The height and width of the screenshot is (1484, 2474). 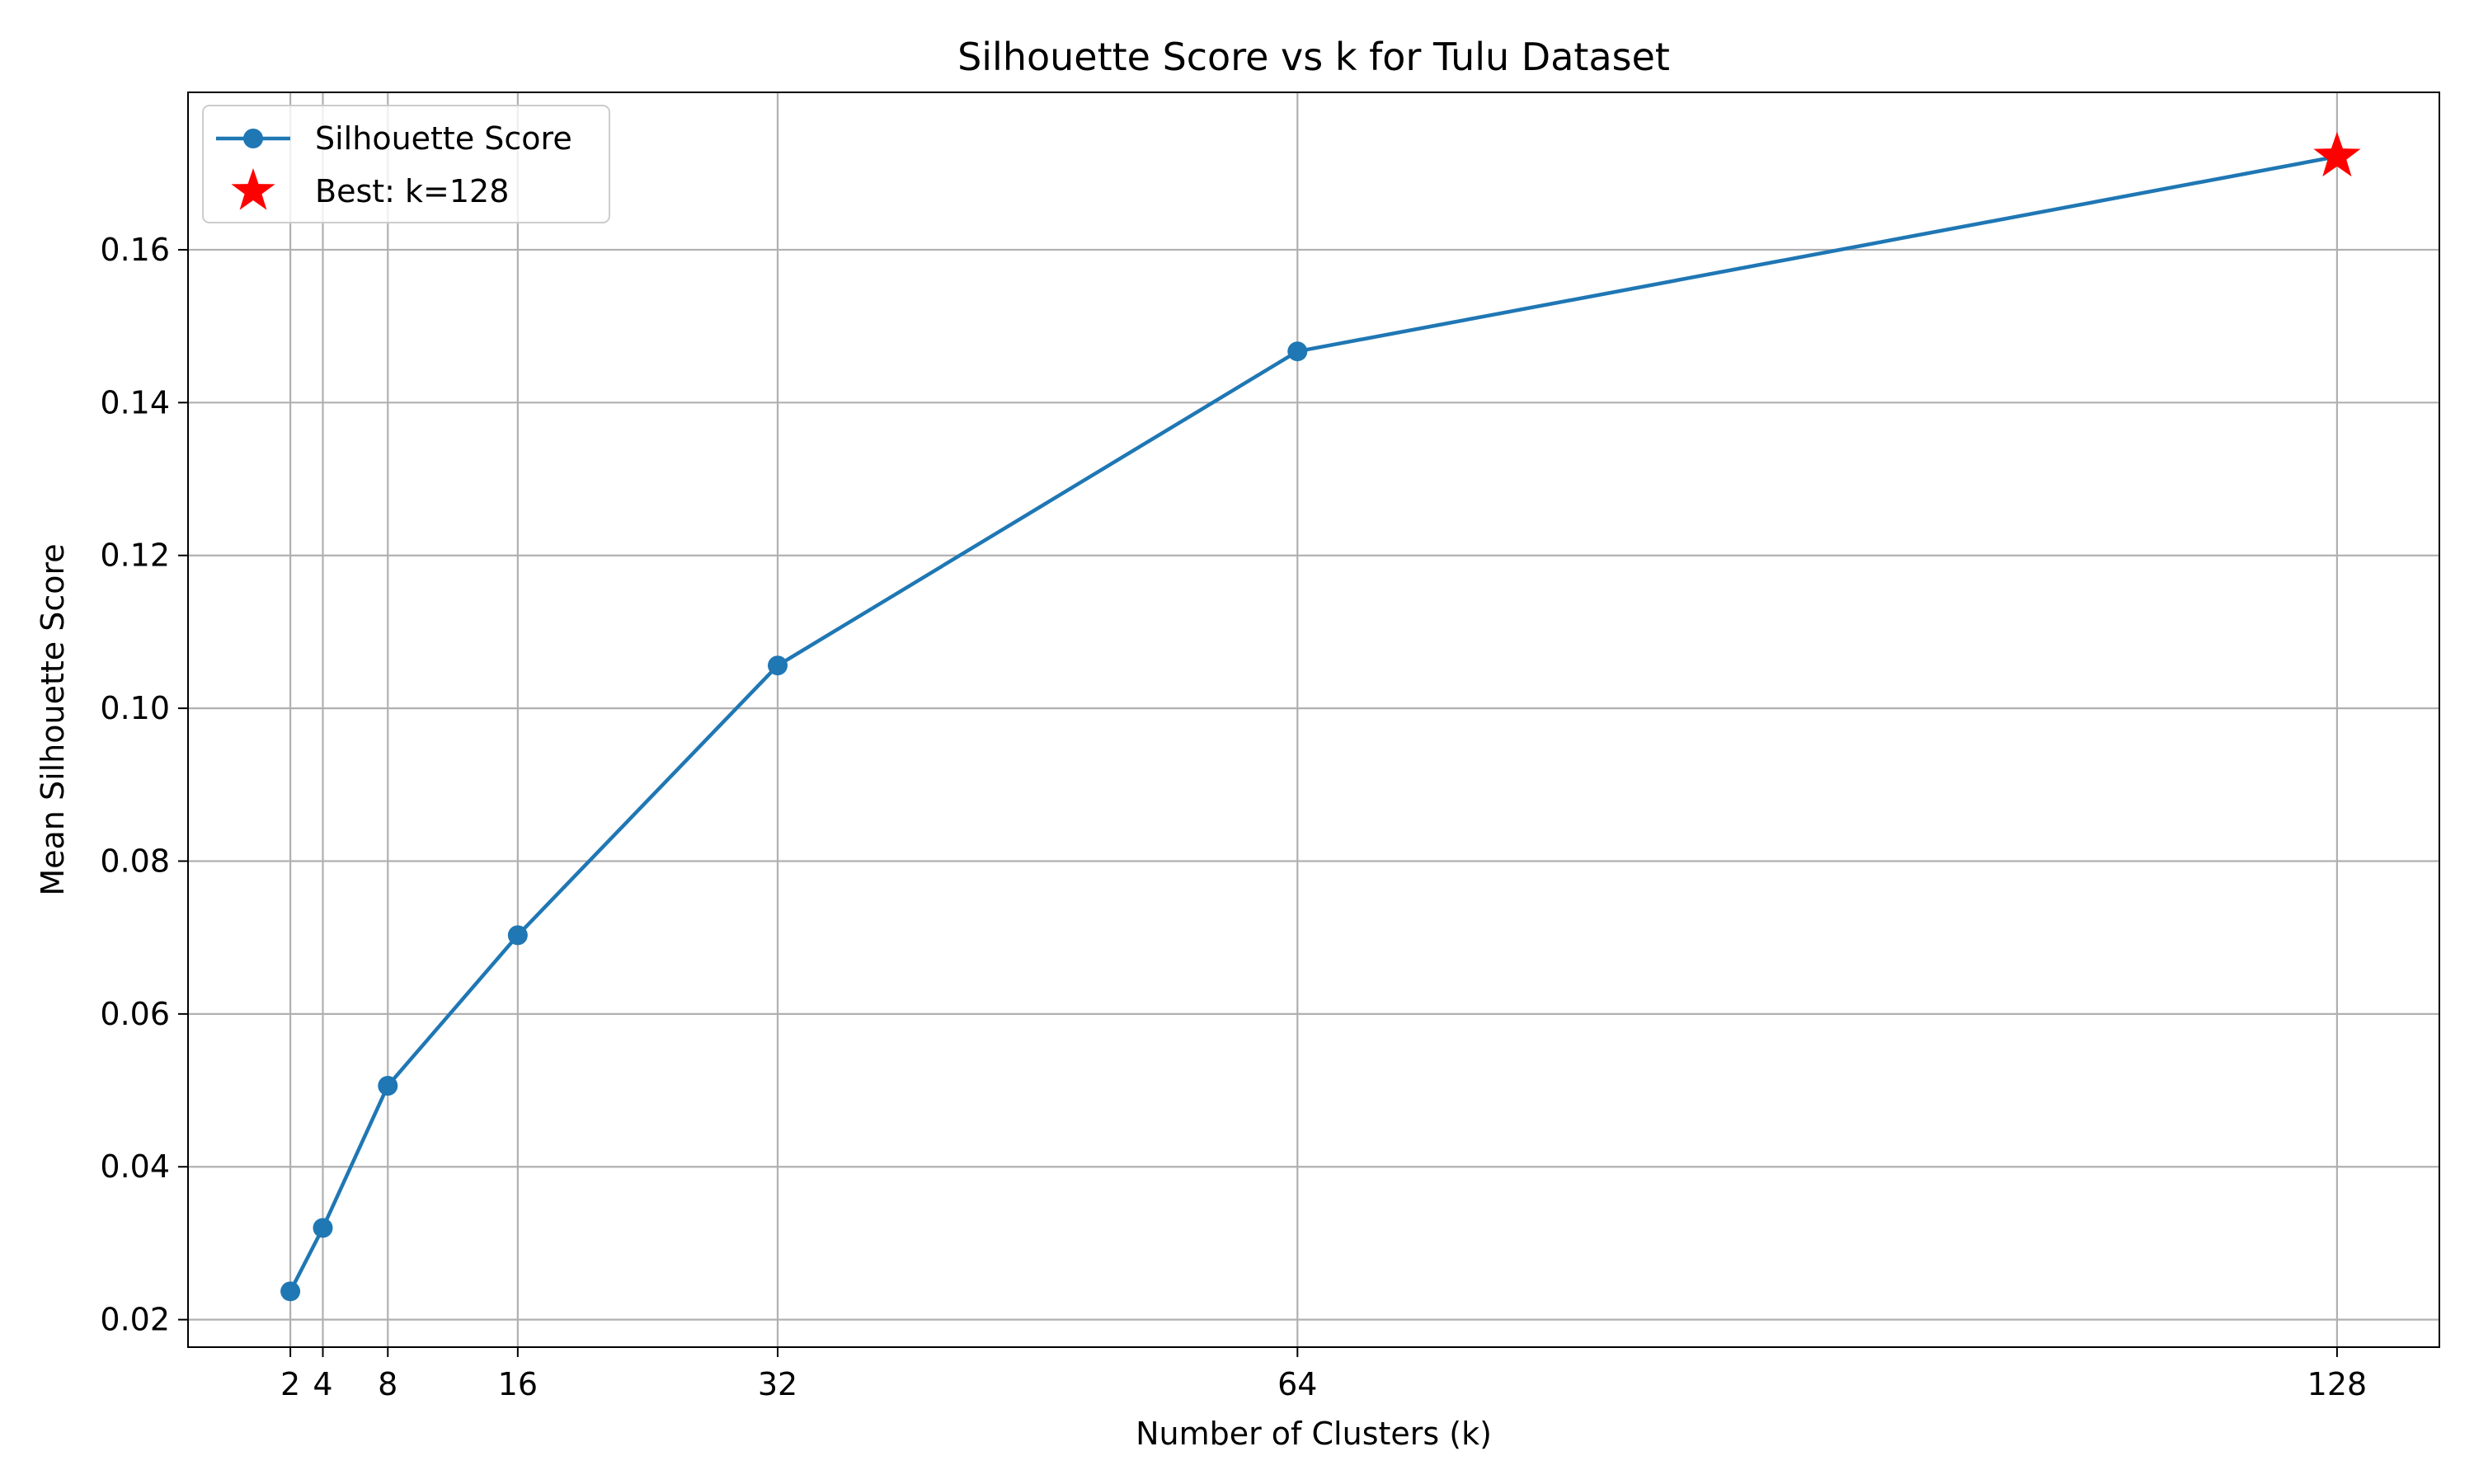 What do you see at coordinates (777, 1384) in the screenshot?
I see `x-tick-label: 32` at bounding box center [777, 1384].